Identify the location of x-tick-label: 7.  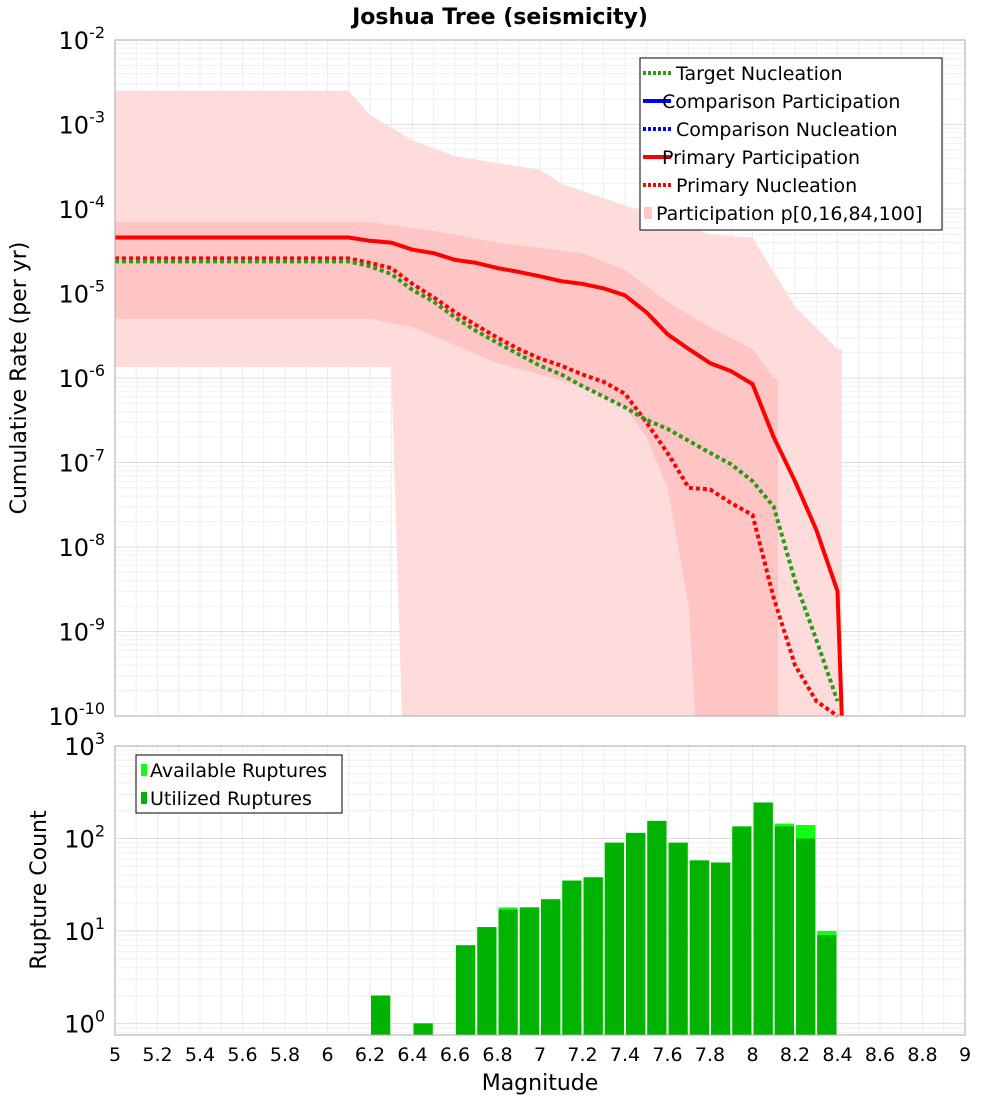
(540, 1055).